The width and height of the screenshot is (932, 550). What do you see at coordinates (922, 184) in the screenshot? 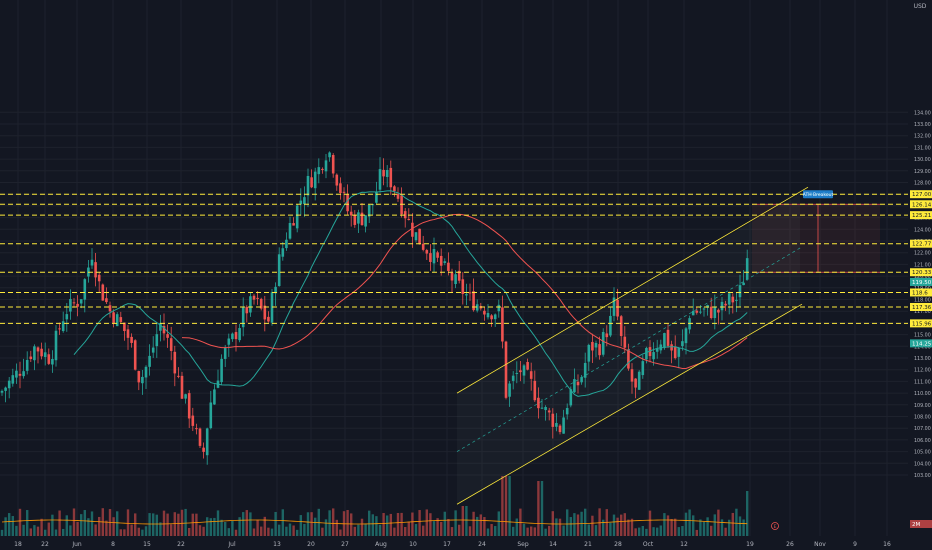
I see `y-tick-label: 128.00` at bounding box center [922, 184].